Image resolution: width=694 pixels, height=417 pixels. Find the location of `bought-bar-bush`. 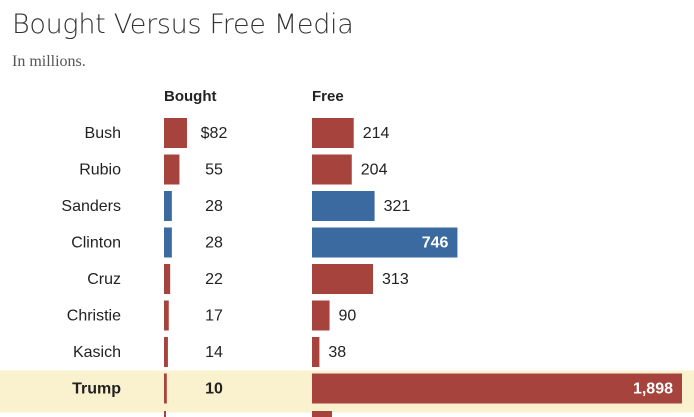

bought-bar-bush is located at coordinates (175, 133).